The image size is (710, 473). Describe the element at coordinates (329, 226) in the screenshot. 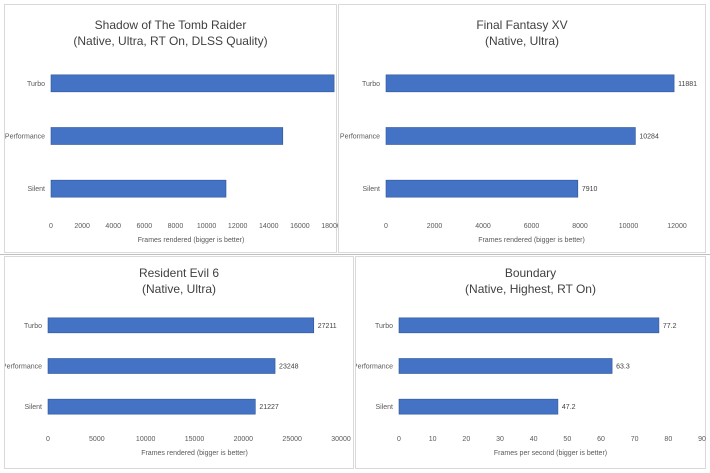

I see `x-tick-label: 18000` at that location.